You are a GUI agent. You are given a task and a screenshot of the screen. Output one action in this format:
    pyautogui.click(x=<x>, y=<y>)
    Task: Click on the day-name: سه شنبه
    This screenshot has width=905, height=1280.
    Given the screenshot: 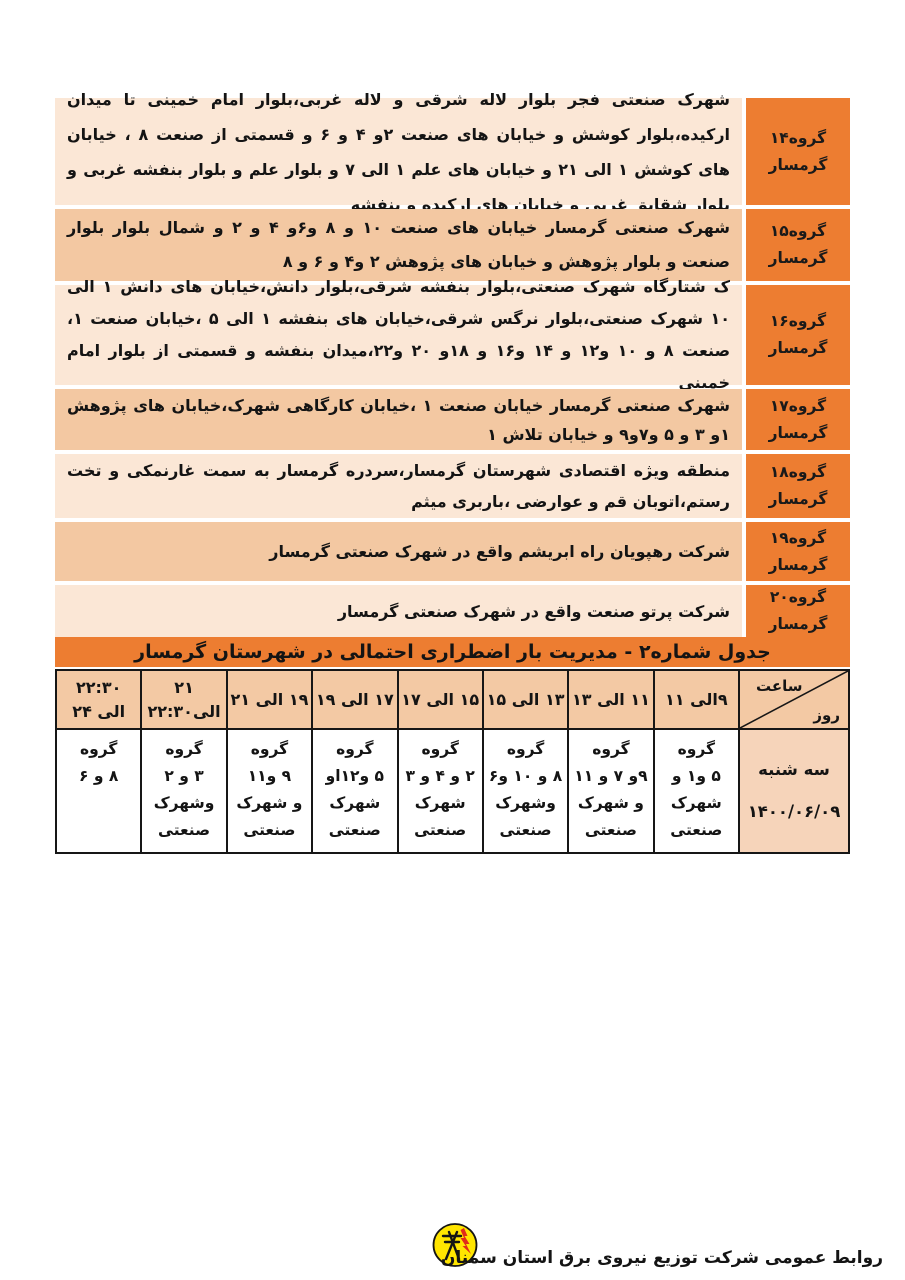 What is the action you would take?
    pyautogui.click(x=794, y=769)
    